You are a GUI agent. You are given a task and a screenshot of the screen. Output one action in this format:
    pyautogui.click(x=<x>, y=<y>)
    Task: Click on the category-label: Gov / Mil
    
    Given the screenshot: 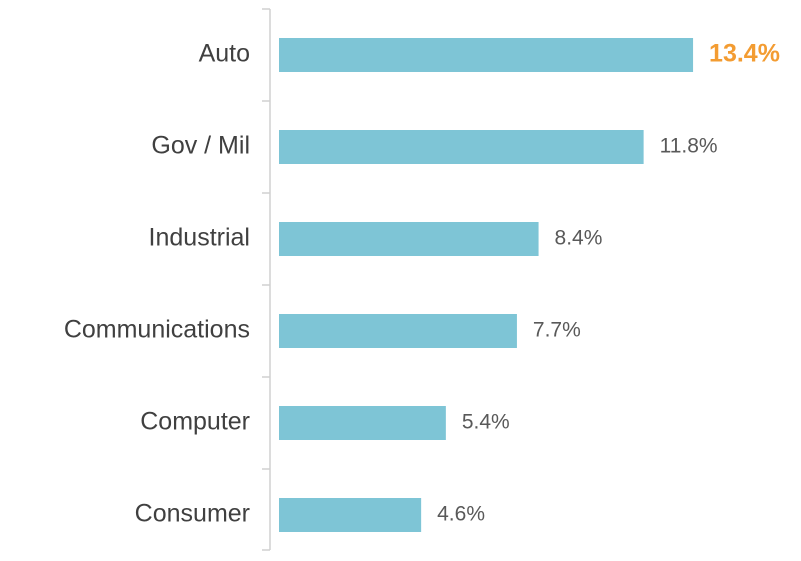 What is the action you would take?
    pyautogui.click(x=200, y=146)
    